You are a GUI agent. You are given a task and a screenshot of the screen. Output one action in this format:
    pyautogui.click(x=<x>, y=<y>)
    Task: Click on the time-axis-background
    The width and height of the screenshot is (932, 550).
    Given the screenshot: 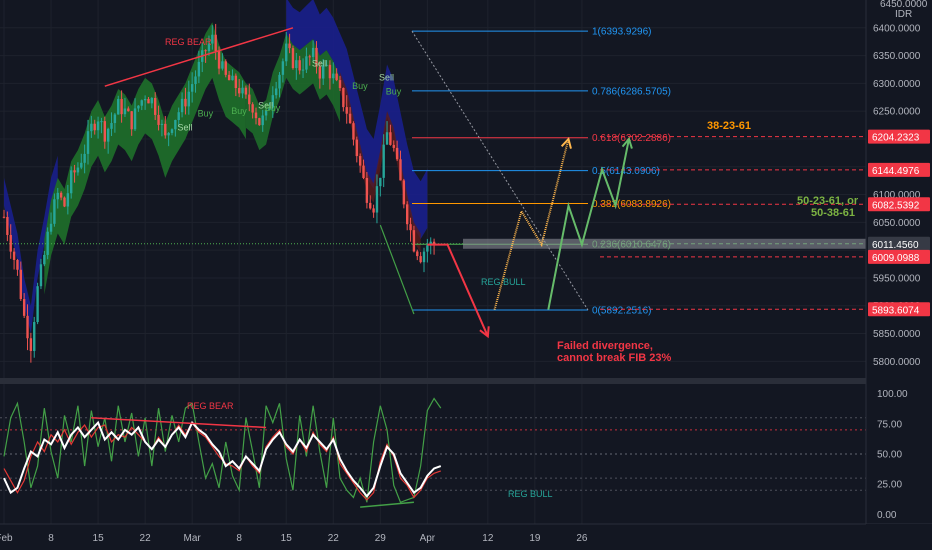 What is the action you would take?
    pyautogui.click(x=466, y=537)
    